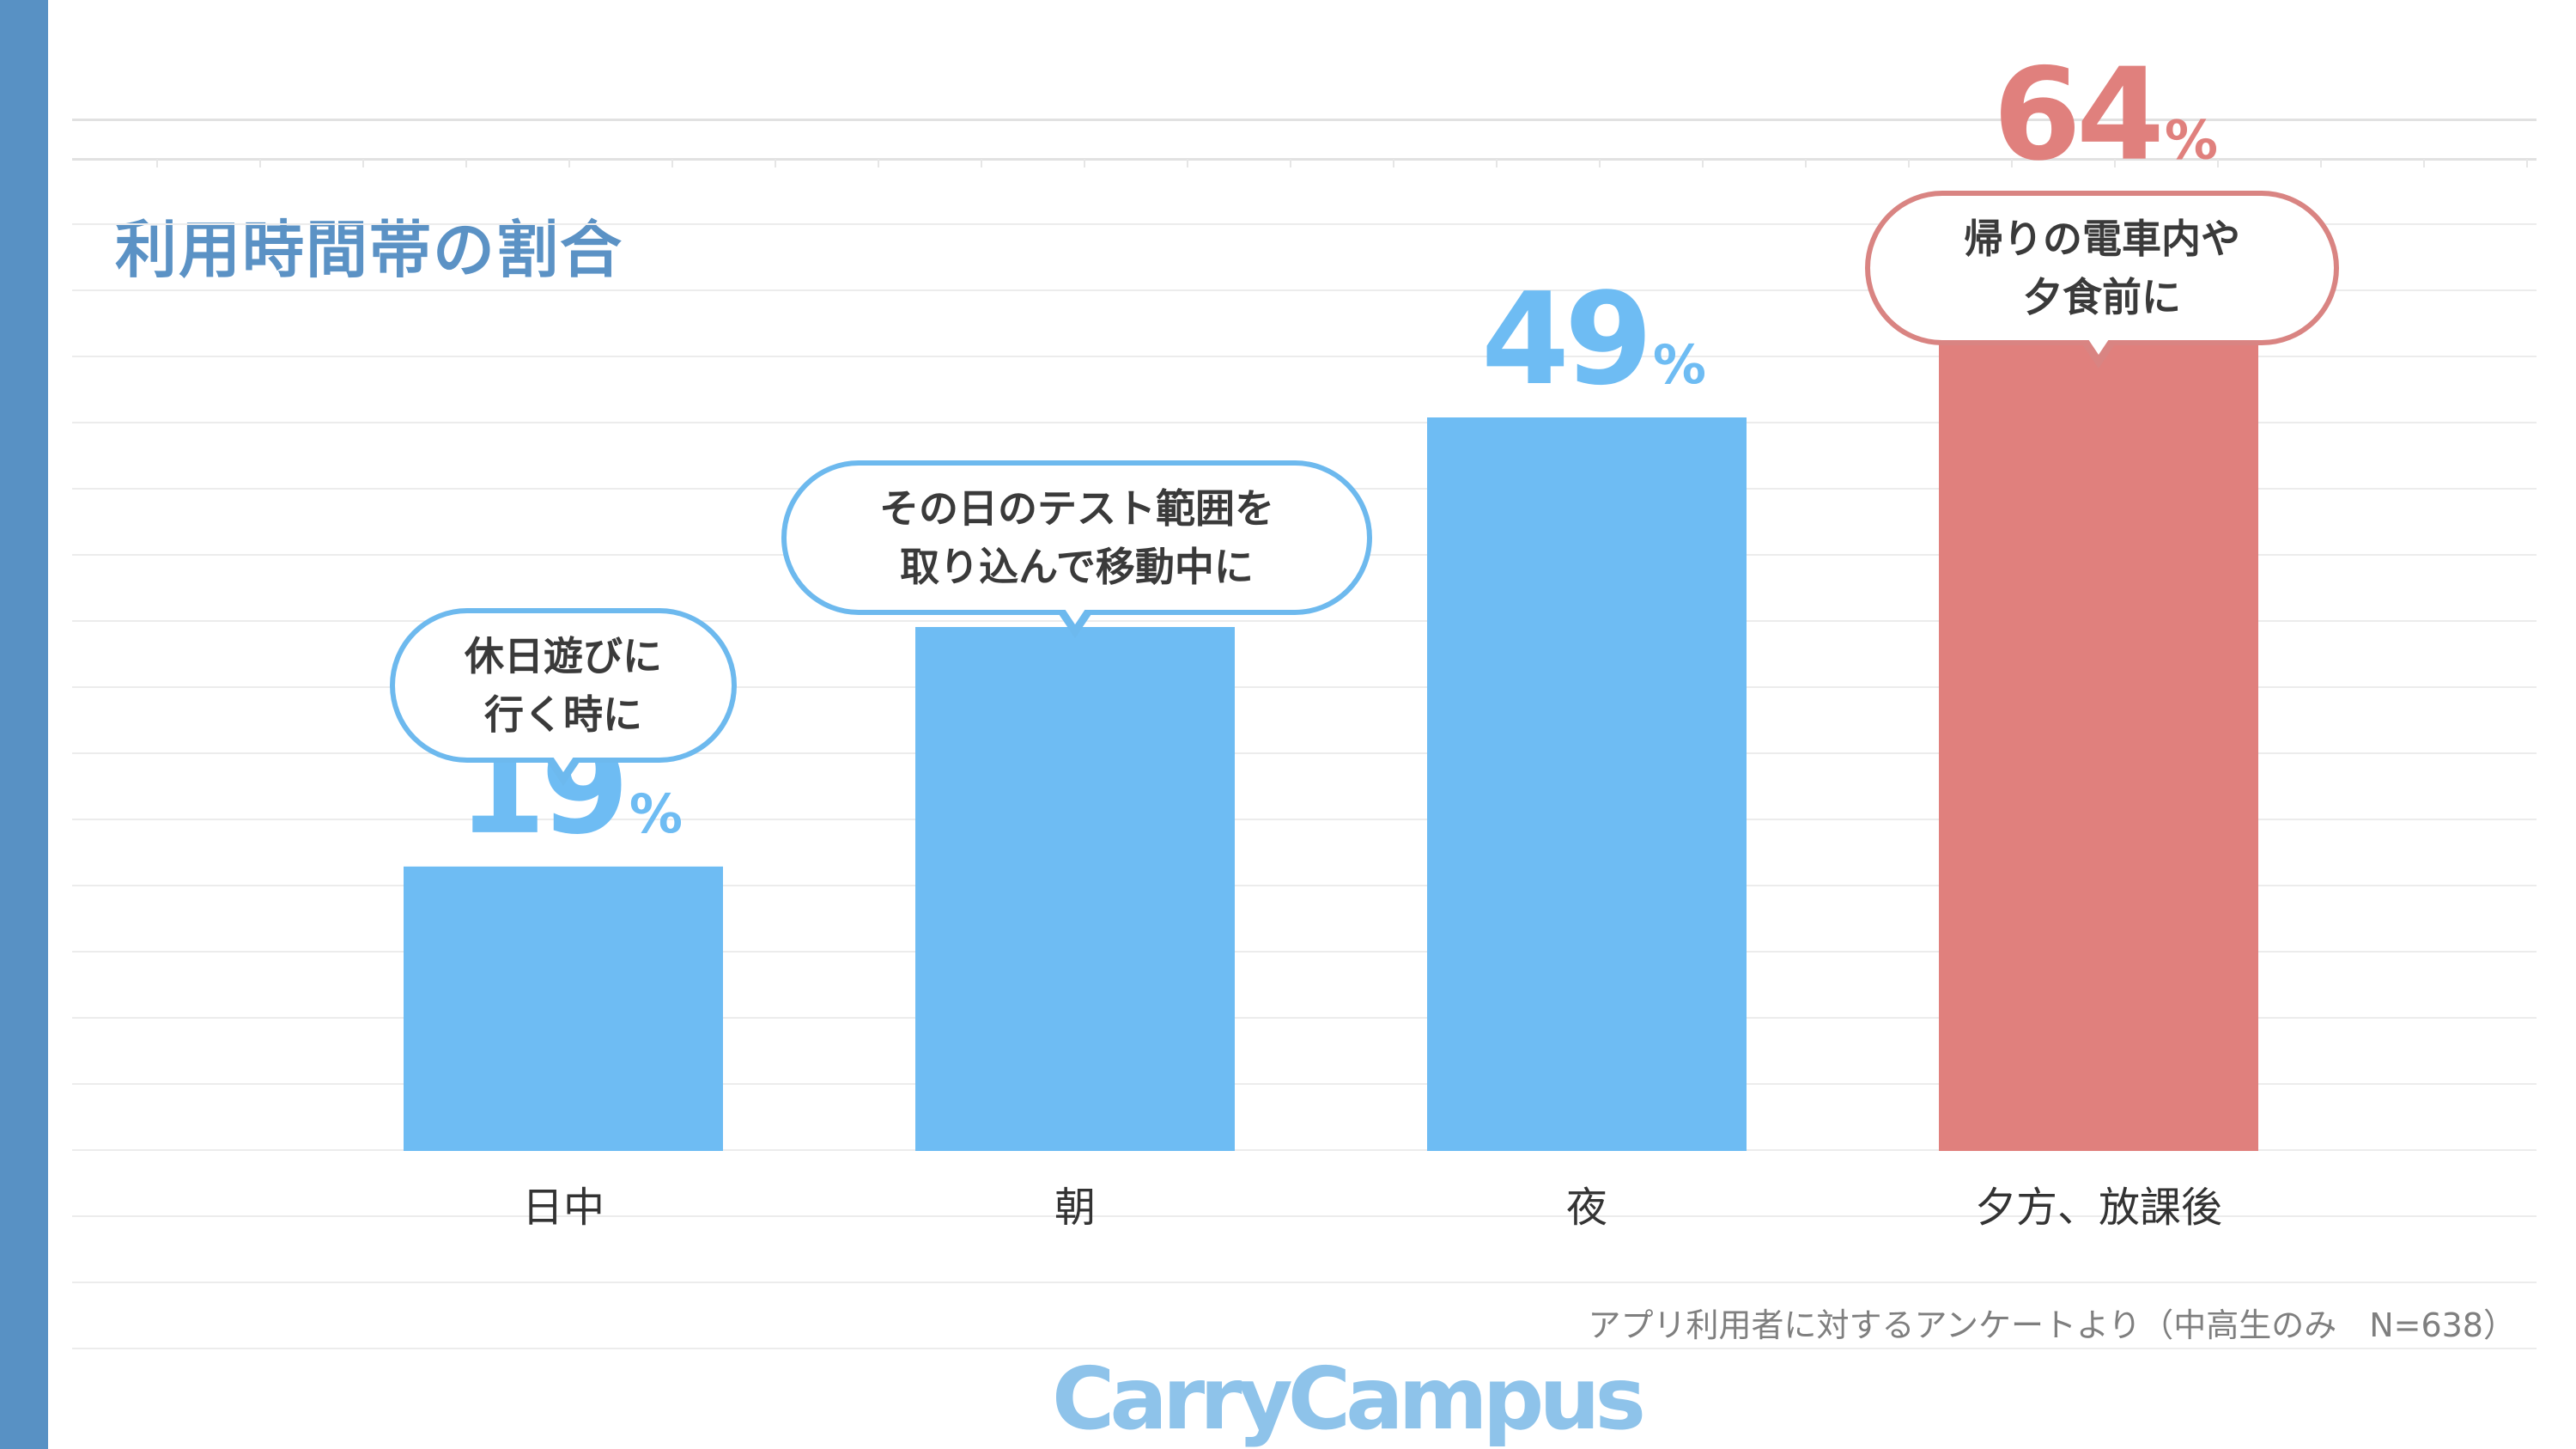 Image resolution: width=2576 pixels, height=1449 pixels. Describe the element at coordinates (2102, 297) in the screenshot. I see `callout-text: 夕食前に` at that location.